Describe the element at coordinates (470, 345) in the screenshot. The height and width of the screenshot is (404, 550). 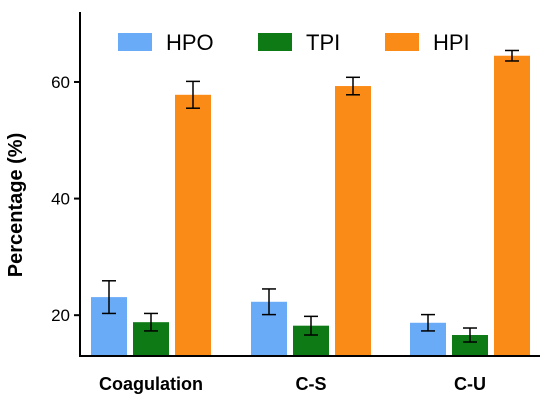
I see `bar-tpi-c-u` at that location.